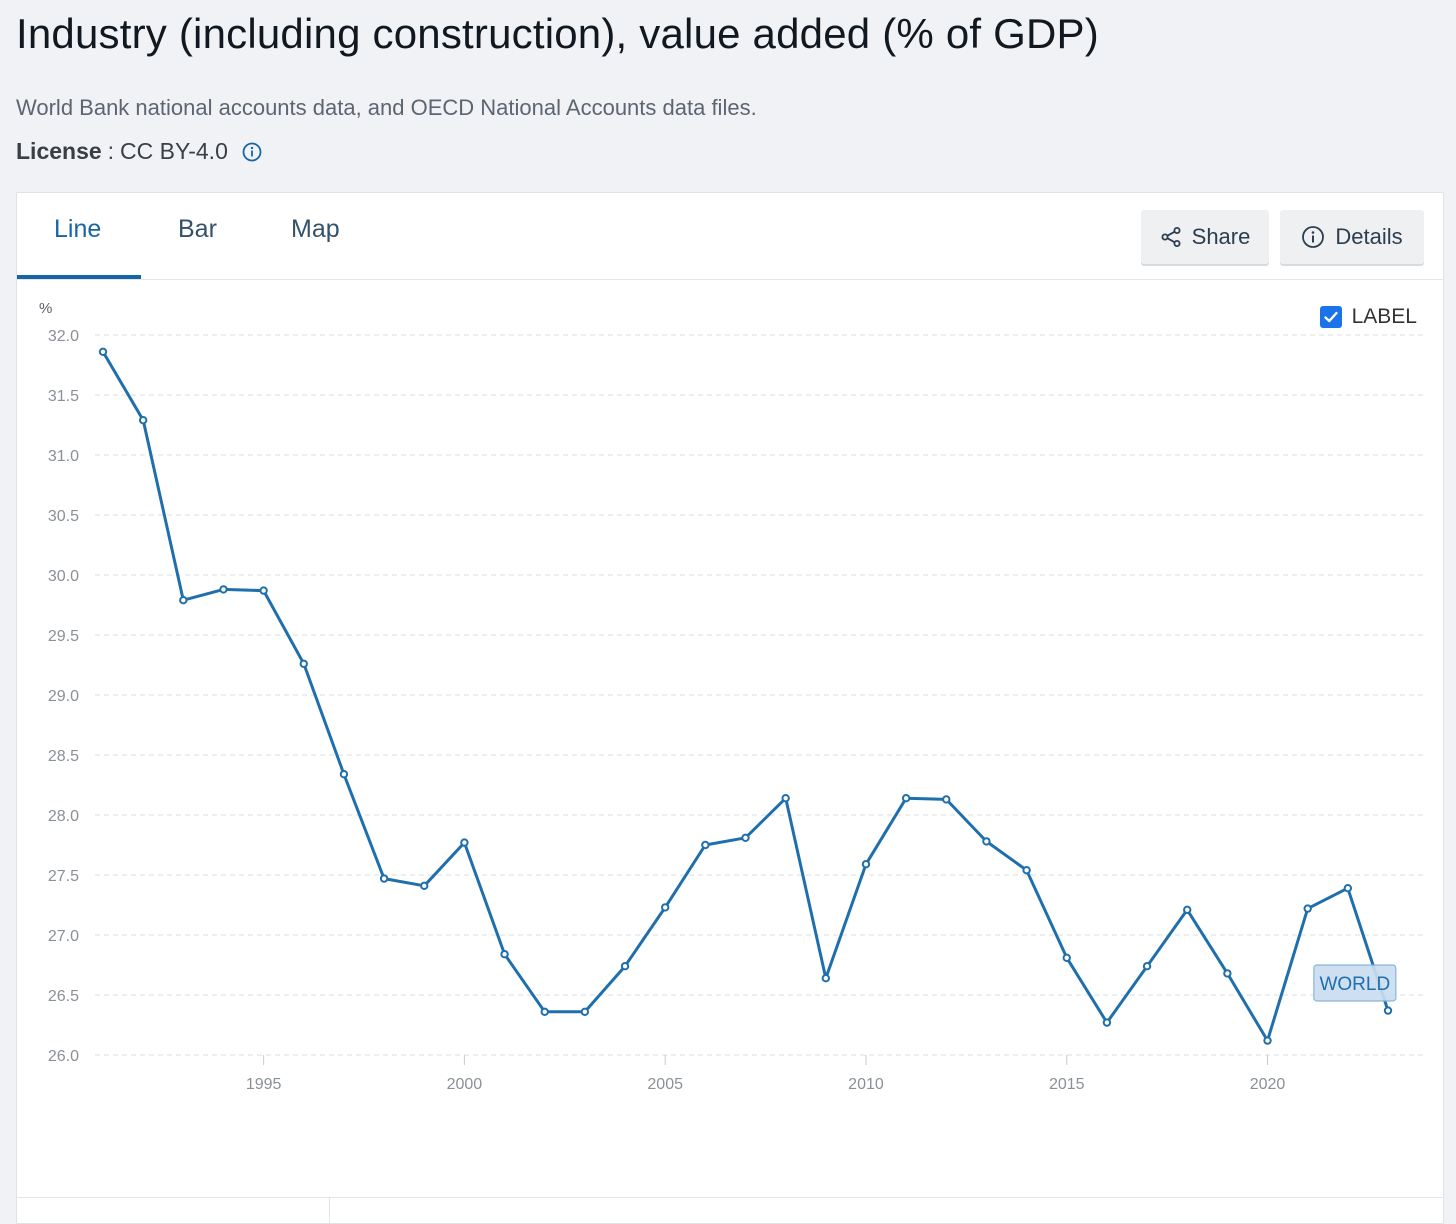 This screenshot has width=1456, height=1224. I want to click on license-label: License, so click(59, 151).